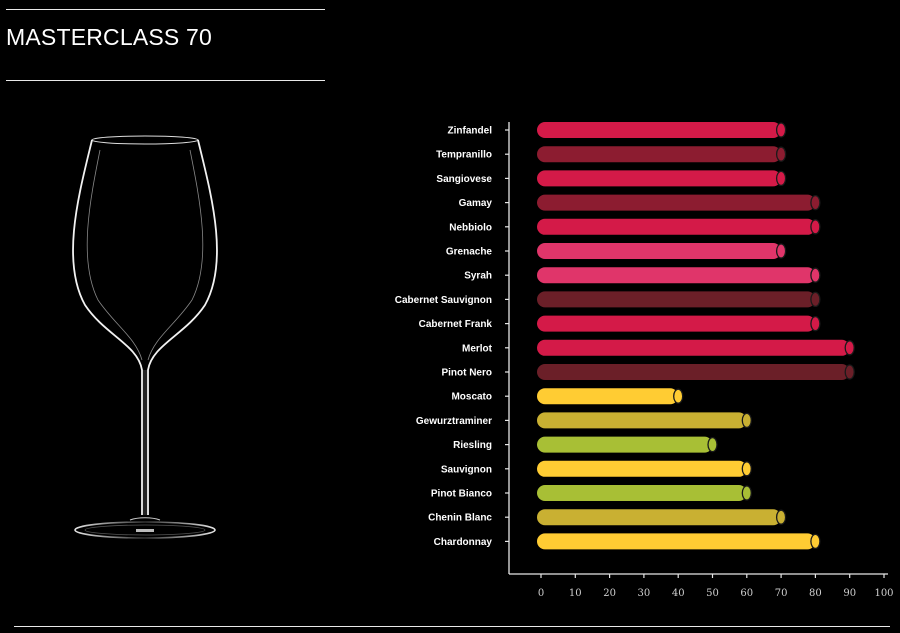 The width and height of the screenshot is (900, 633). I want to click on category-label: Gamay, so click(476, 203).